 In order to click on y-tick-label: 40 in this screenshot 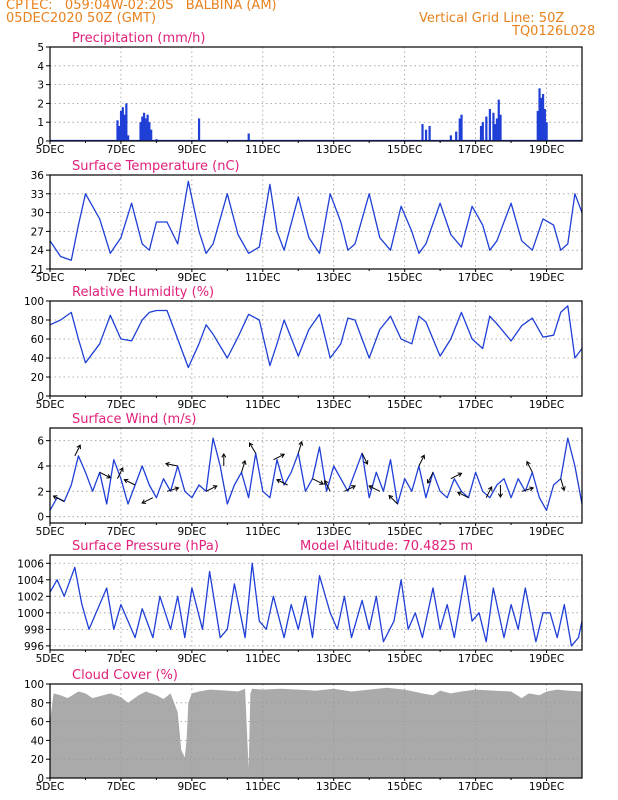, I will do `click(37, 359)`.